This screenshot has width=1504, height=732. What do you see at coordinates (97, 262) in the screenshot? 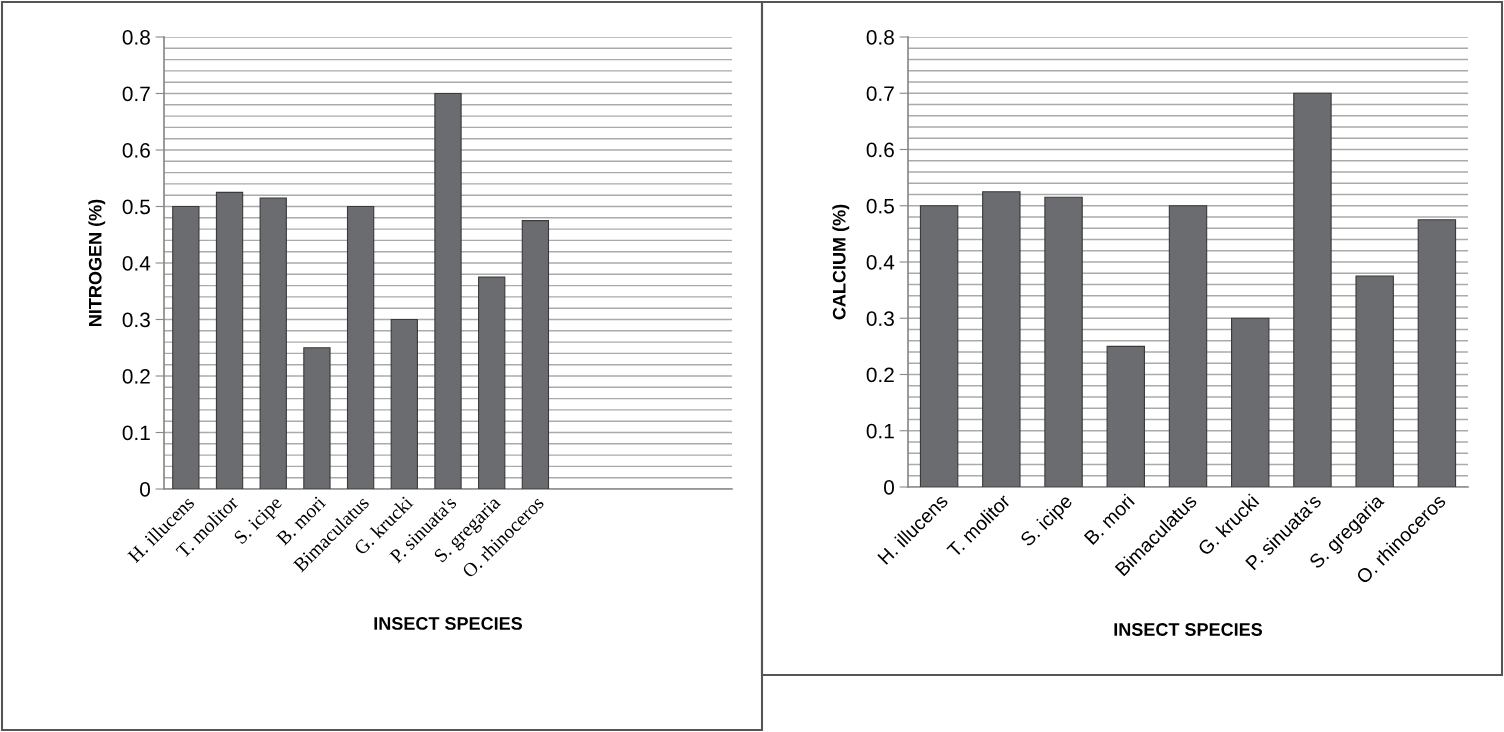
I see `y-axis-title: NITROGEN (%)` at bounding box center [97, 262].